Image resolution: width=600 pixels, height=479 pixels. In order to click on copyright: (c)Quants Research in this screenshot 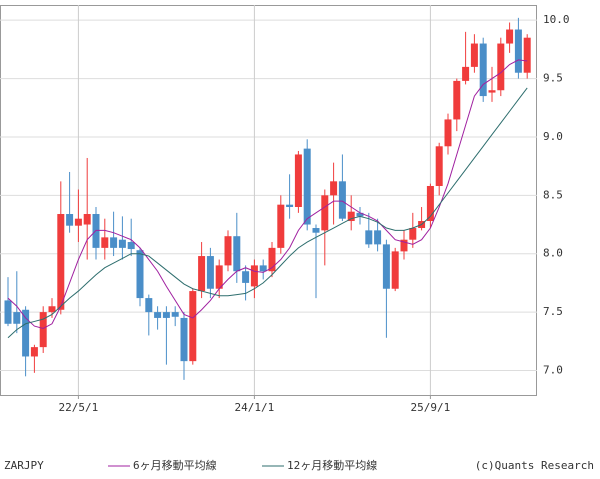, I will do `click(534, 465)`.